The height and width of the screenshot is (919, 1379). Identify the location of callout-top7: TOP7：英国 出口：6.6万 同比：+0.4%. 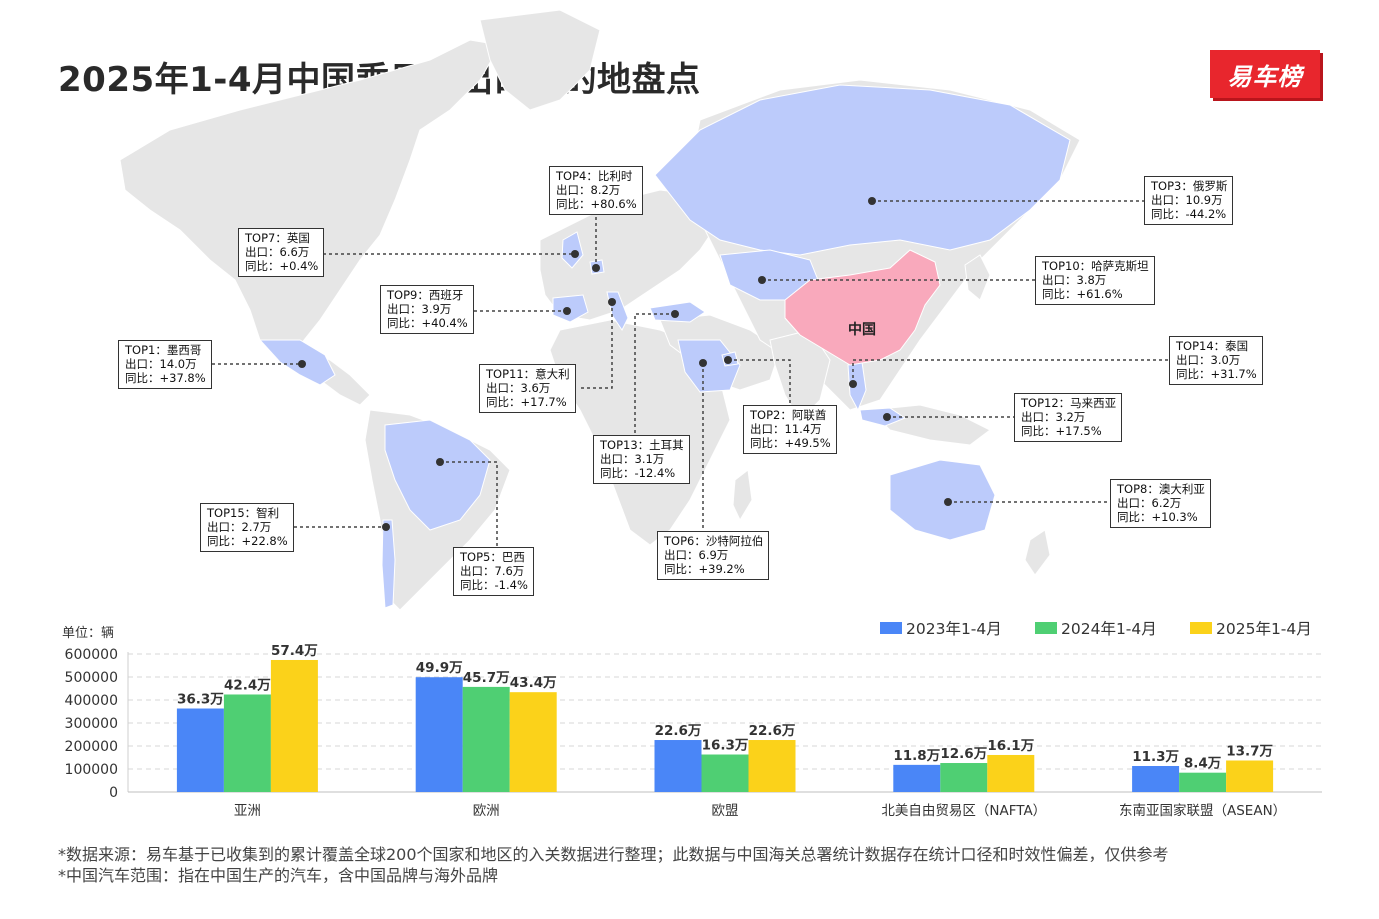
(281, 252).